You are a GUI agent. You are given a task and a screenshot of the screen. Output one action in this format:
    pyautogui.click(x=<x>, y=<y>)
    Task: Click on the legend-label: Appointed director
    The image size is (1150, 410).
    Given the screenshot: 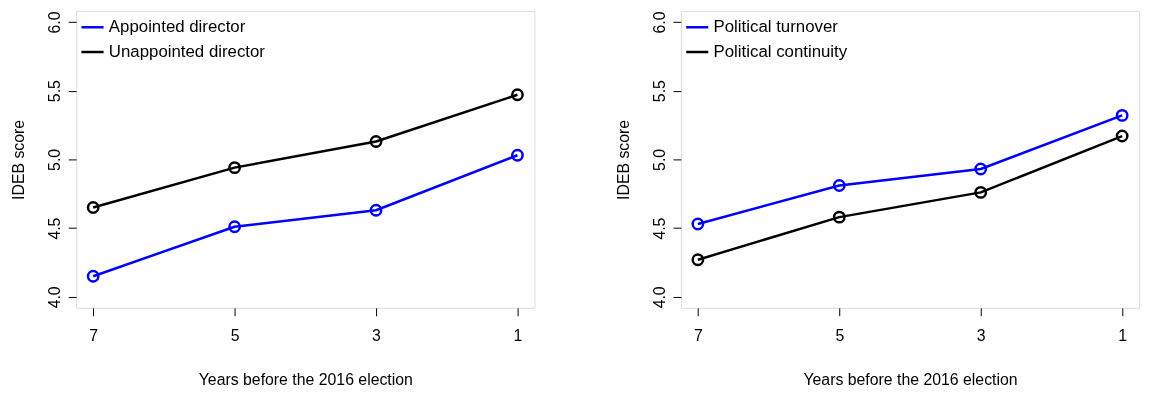 What is the action you would take?
    pyautogui.click(x=177, y=27)
    